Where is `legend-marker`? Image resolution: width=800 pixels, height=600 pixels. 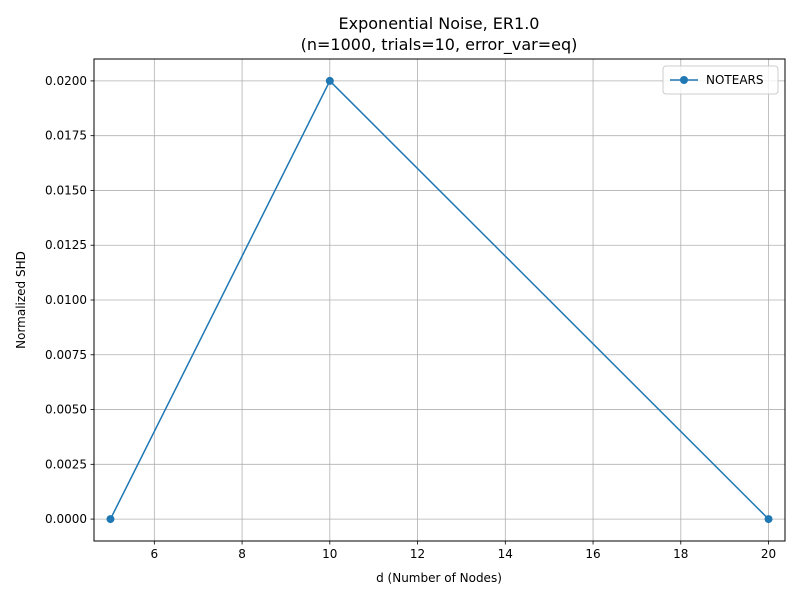
legend-marker is located at coordinates (684, 80).